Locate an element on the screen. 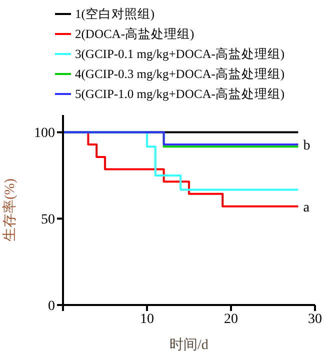  legend-label: 1(空白对照组) is located at coordinates (115, 14).